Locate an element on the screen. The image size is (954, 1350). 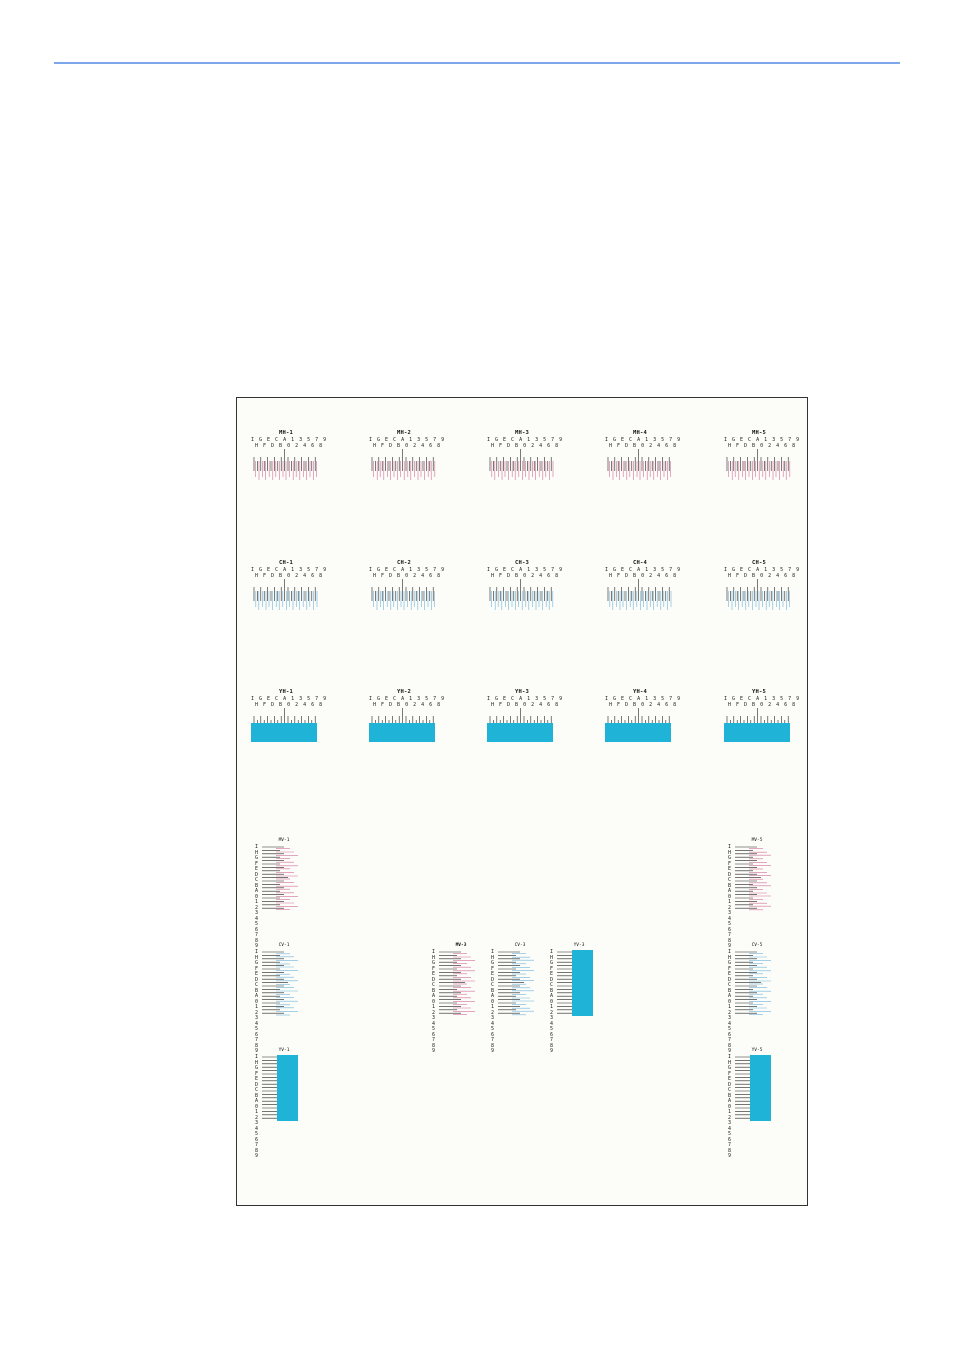
header-rule is located at coordinates (477, 63).